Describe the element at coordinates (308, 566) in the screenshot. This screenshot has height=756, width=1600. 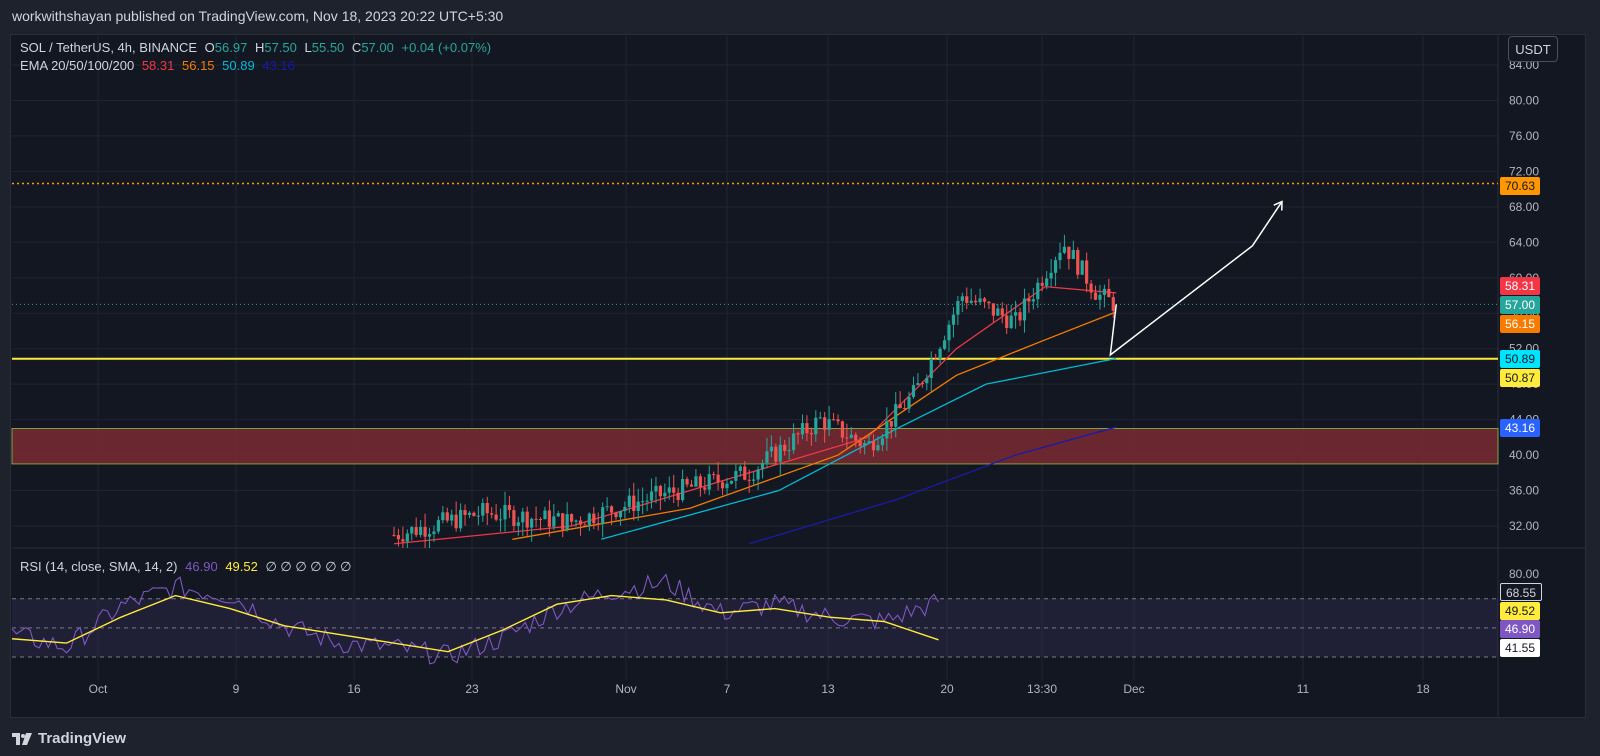
I see `rsi-extra-values: ∅ ∅ ∅ ∅ ∅ ∅` at that location.